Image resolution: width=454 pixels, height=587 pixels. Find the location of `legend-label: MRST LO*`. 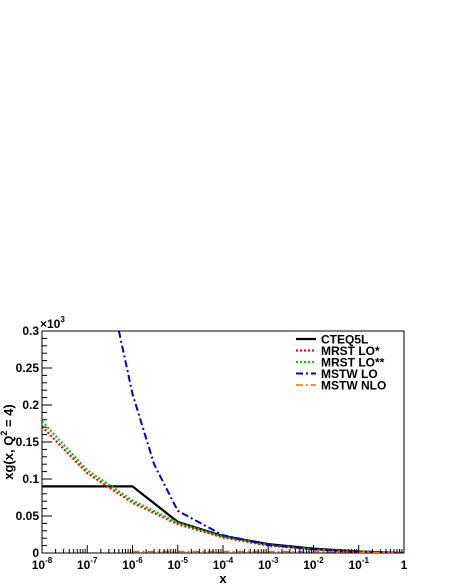

legend-label: MRST LO* is located at coordinates (350, 351).